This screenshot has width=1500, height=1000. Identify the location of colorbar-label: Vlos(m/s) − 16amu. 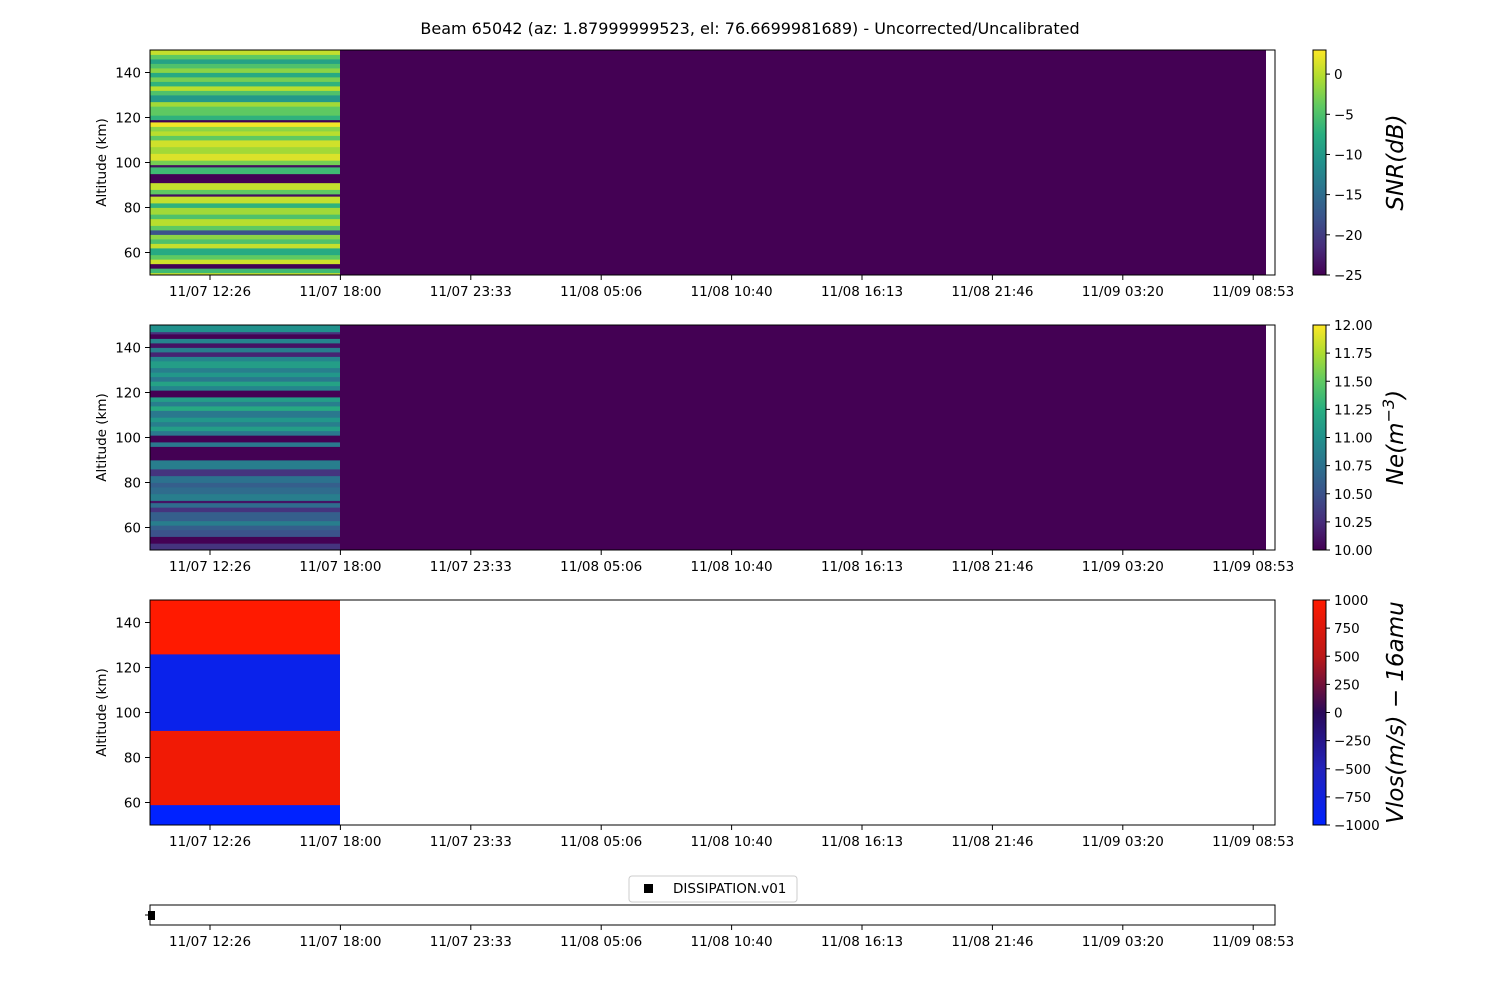
(1396, 712).